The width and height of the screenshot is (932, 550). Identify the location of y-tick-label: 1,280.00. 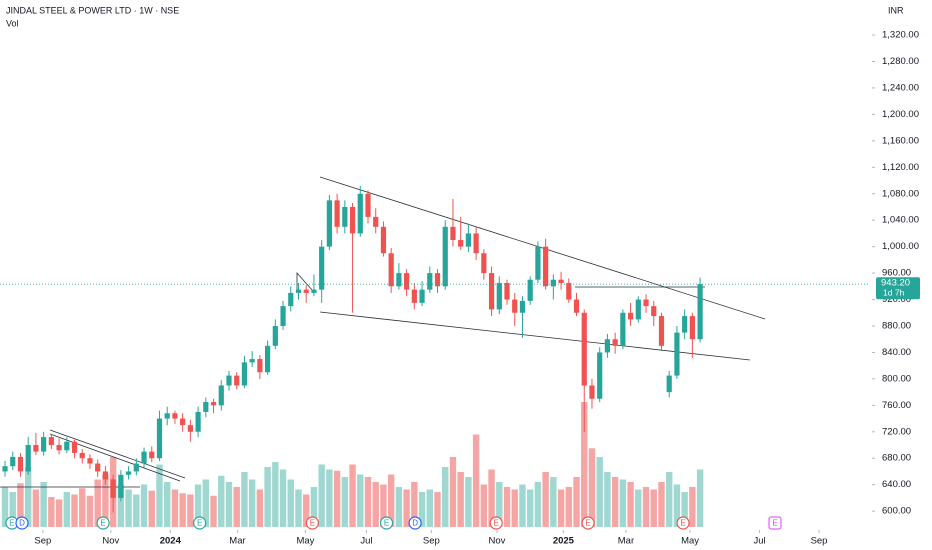
(900, 61).